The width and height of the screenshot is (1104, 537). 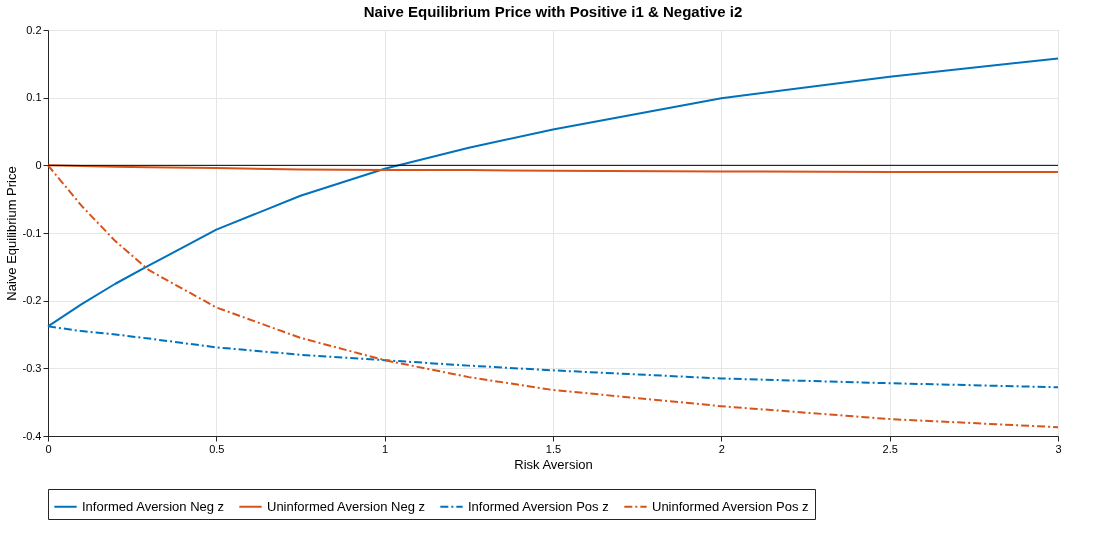 What do you see at coordinates (553, 448) in the screenshot?
I see `x-tick-label: 1.5` at bounding box center [553, 448].